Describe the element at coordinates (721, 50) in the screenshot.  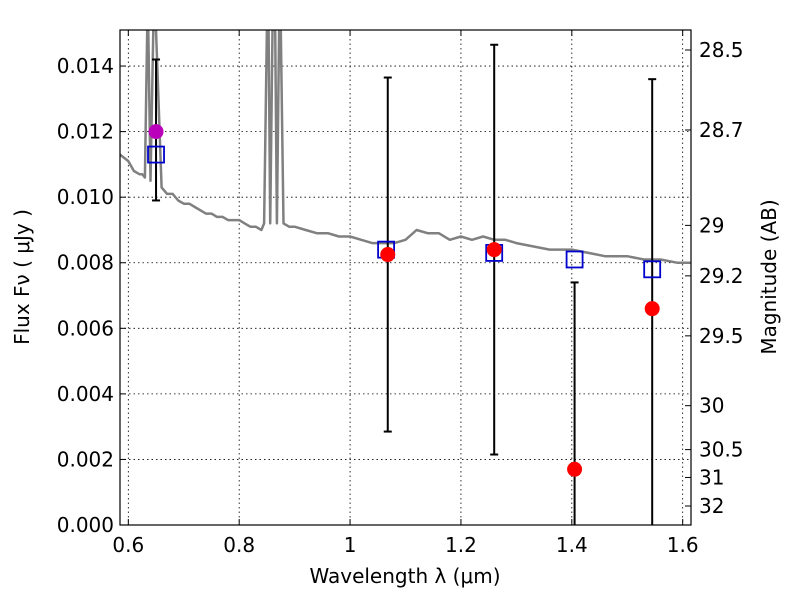
I see `mag-tick-label: 28.5` at that location.